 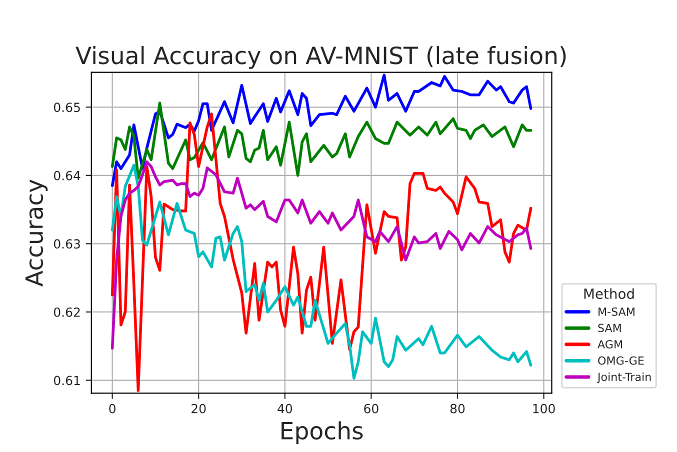 I want to click on x-tick-label: 80, so click(x=457, y=409).